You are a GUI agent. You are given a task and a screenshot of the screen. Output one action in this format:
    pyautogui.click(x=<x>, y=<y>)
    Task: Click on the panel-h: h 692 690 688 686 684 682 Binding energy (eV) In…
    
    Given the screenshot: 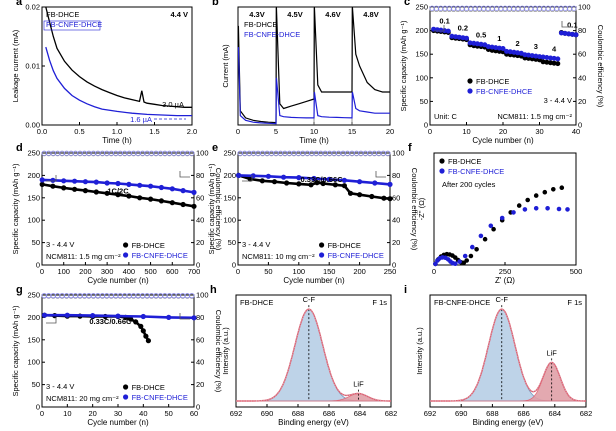 What is the action you would take?
    pyautogui.click(x=303, y=355)
    